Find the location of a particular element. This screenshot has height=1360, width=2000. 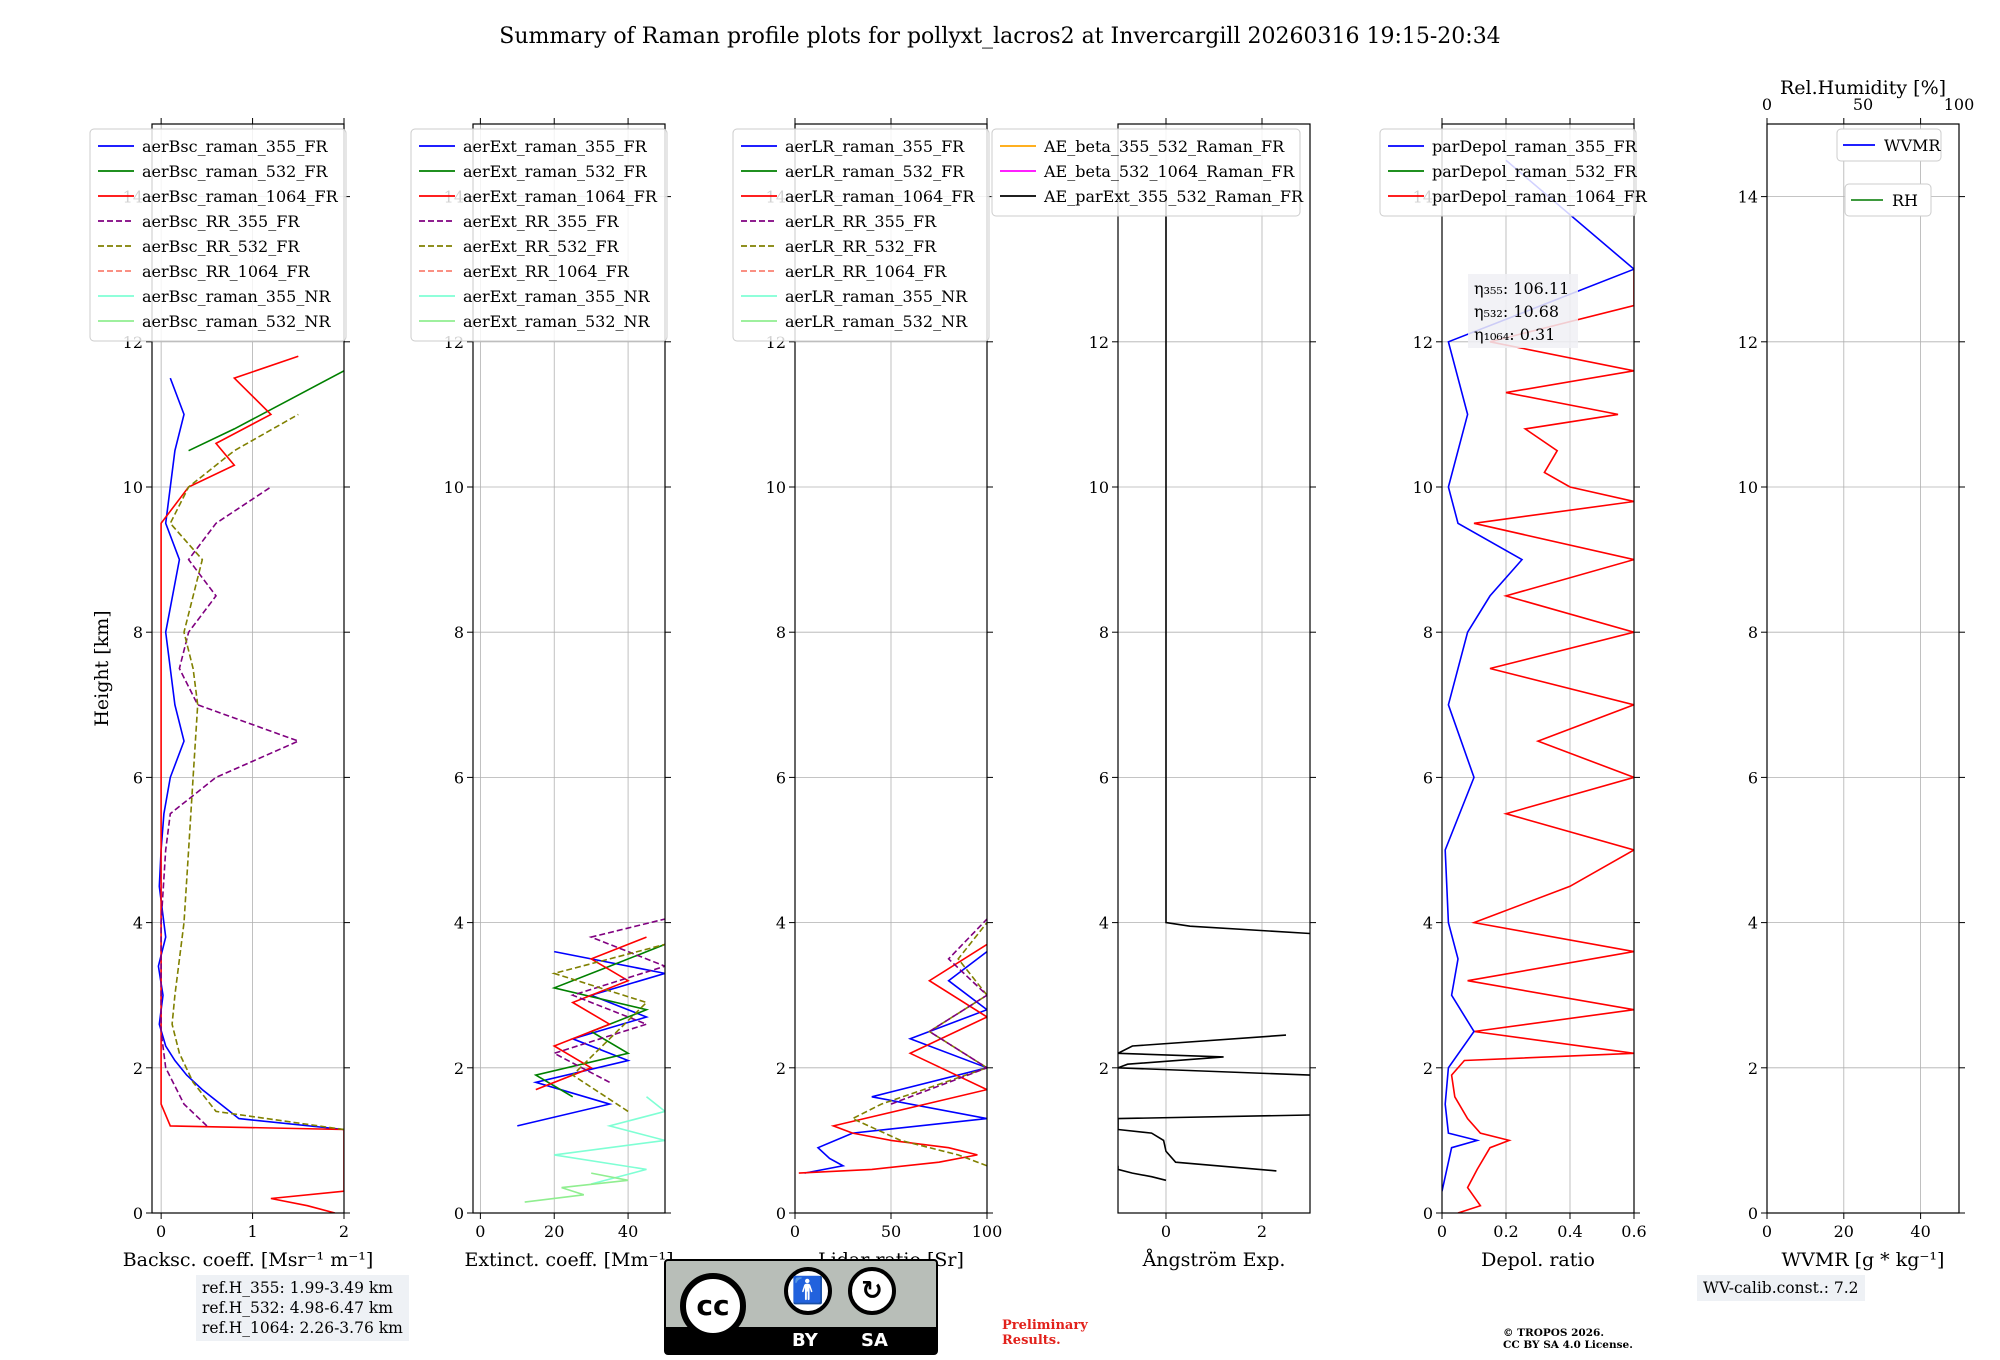

legend-entry: aerLR_raman_355_FR is located at coordinates (875, 146).